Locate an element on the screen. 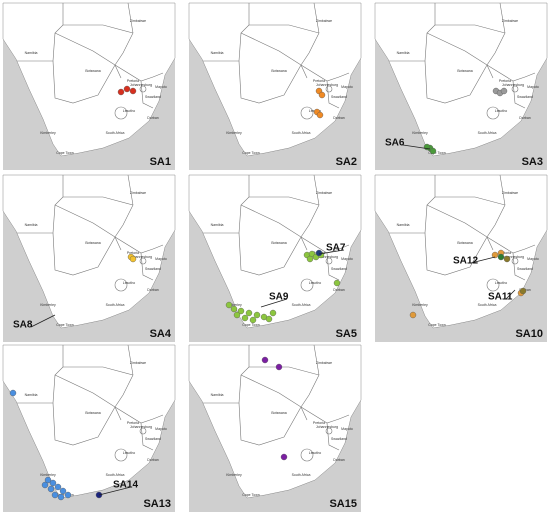  panel-label: SA10 is located at coordinates (529, 334).